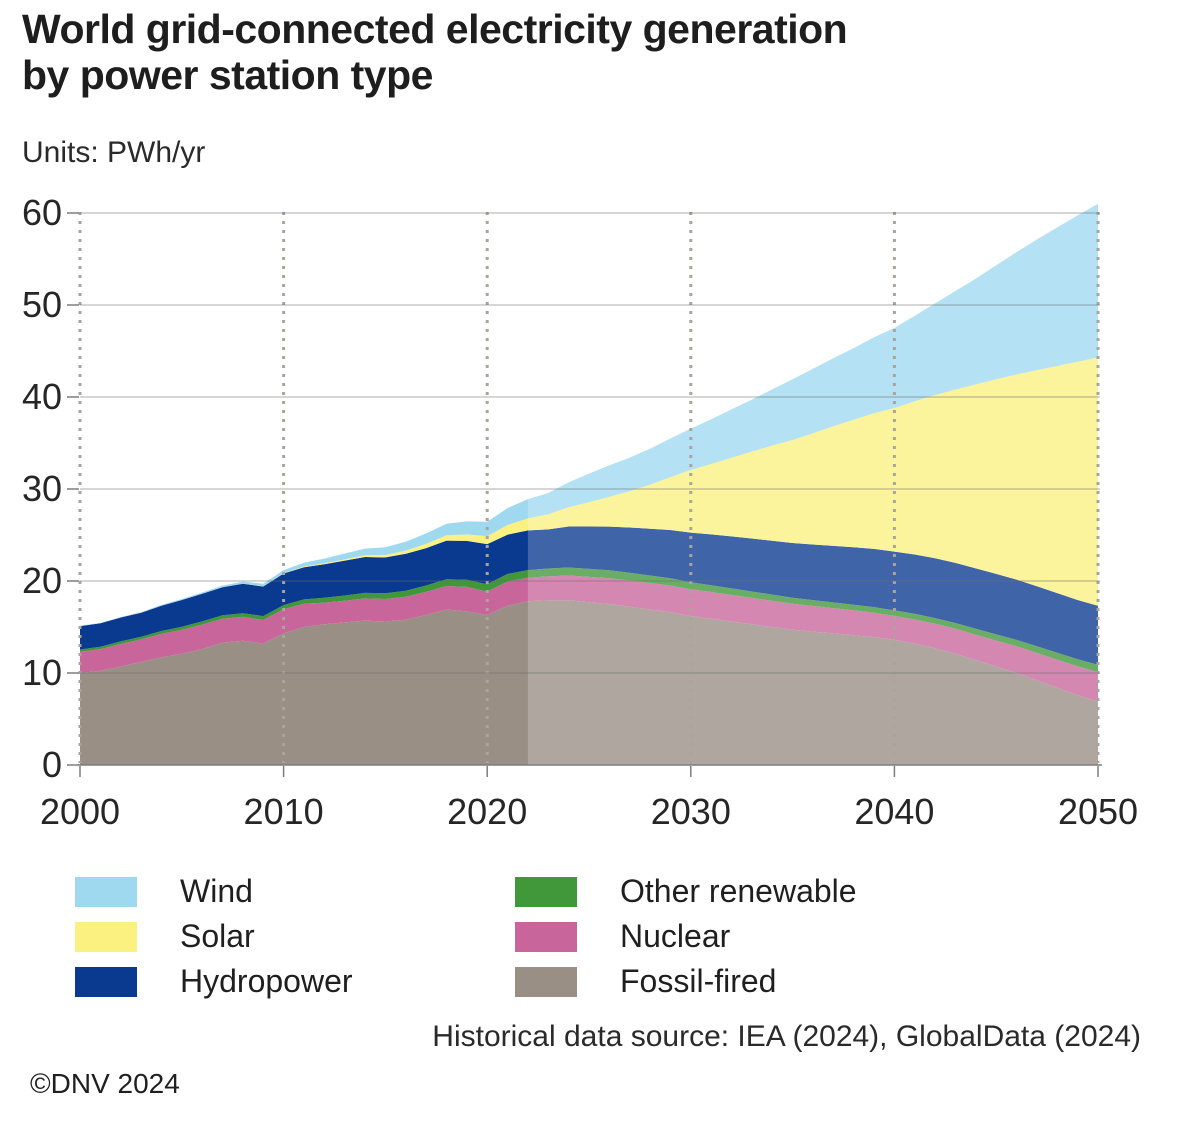 Image resolution: width=1189 pixels, height=1125 pixels. Describe the element at coordinates (698, 981) in the screenshot. I see `legend-label-fossil-fired: Fossil-fired` at that location.